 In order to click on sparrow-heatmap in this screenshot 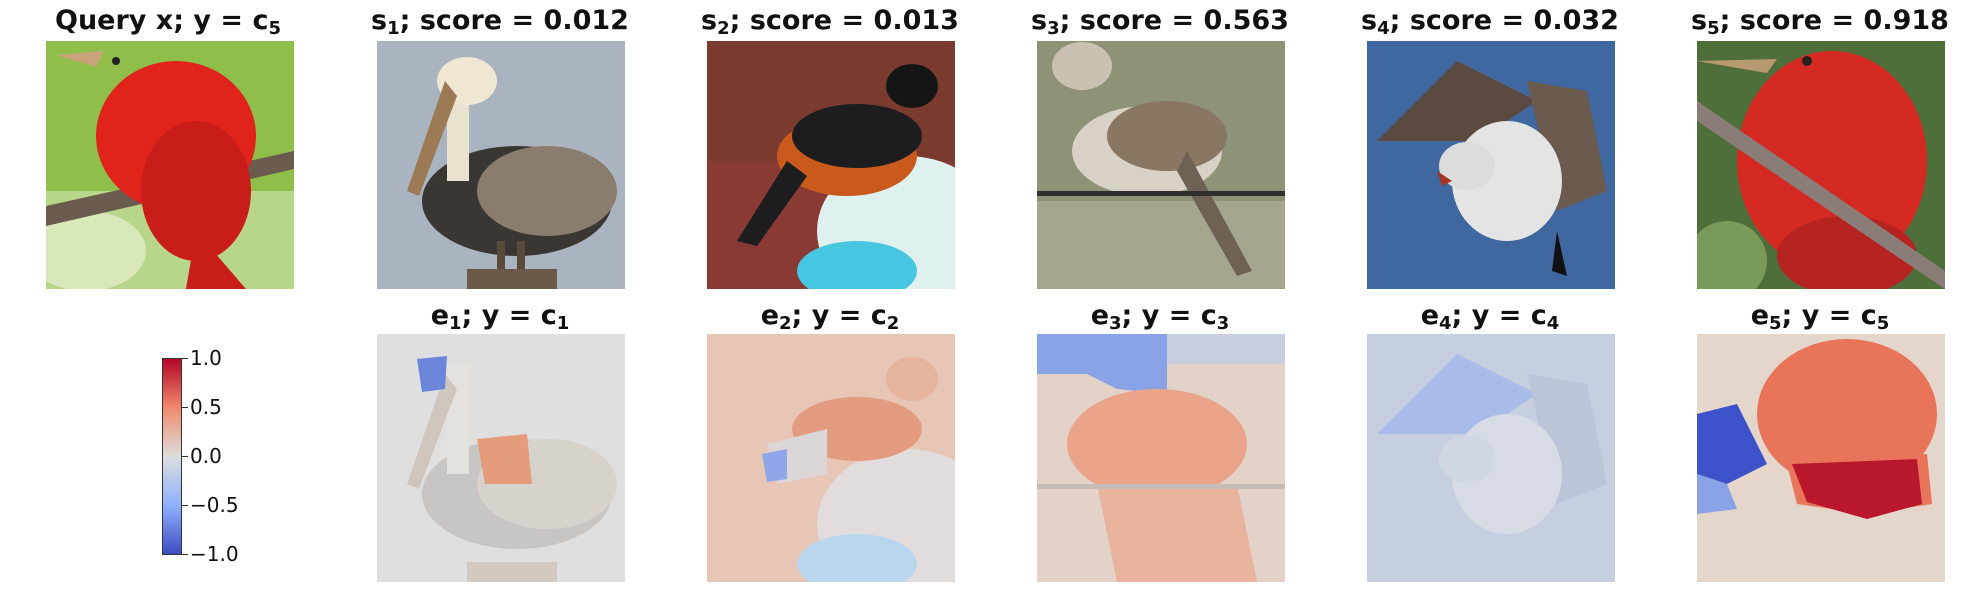, I will do `click(1161, 458)`.